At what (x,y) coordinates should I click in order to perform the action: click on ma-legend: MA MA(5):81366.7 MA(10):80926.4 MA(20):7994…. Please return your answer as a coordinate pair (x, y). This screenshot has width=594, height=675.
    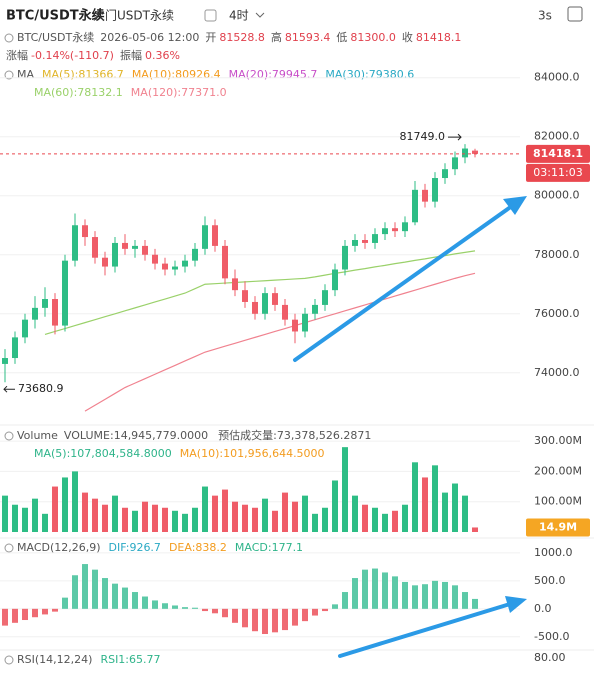
    Looking at the image, I should click on (215, 74).